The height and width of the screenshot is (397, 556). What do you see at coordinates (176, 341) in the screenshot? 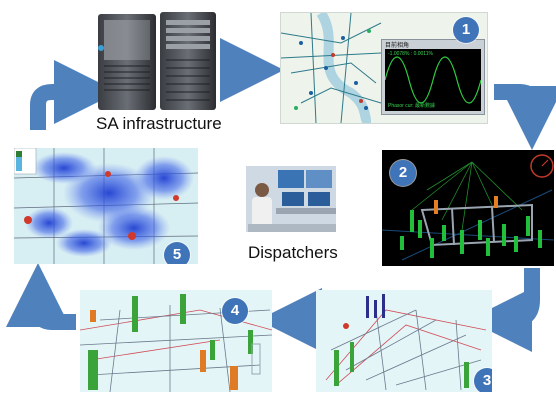
I see `panel-4-3d-grid: 4` at bounding box center [176, 341].